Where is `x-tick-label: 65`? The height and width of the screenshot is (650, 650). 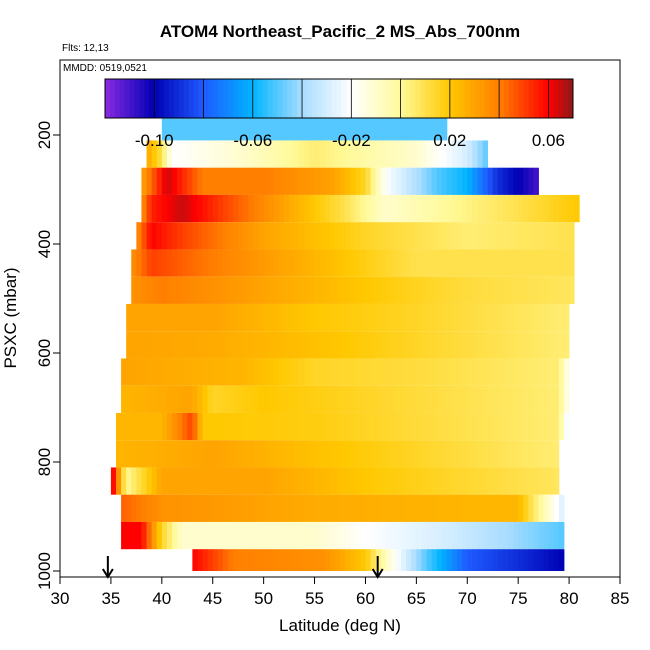
x-tick-label: 65 is located at coordinates (416, 598).